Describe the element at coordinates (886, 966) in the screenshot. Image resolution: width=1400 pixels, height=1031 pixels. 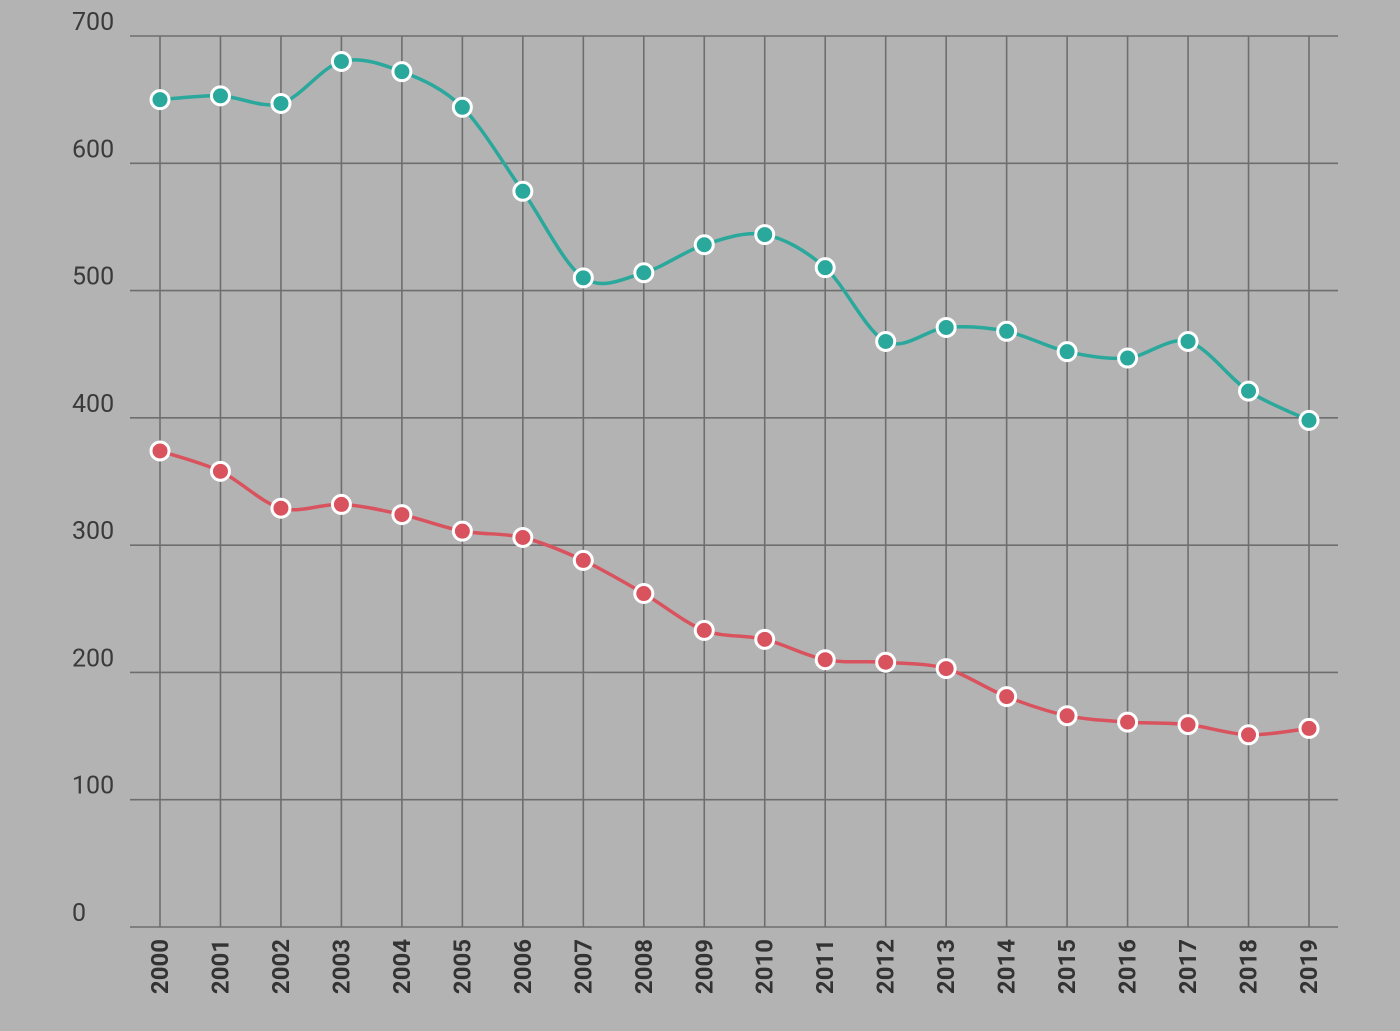
I see `x-tick-label: 2012` at that location.